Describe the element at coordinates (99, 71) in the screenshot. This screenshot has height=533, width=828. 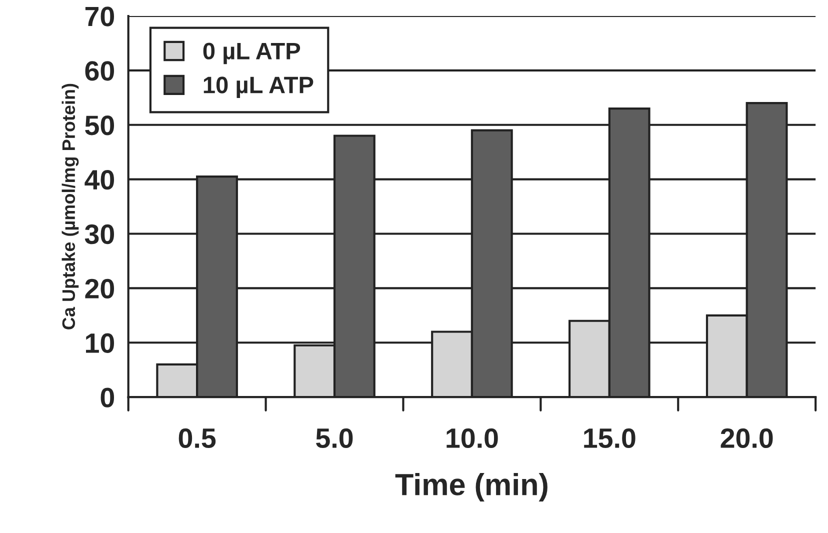
I see `y-tick-label: 60` at that location.